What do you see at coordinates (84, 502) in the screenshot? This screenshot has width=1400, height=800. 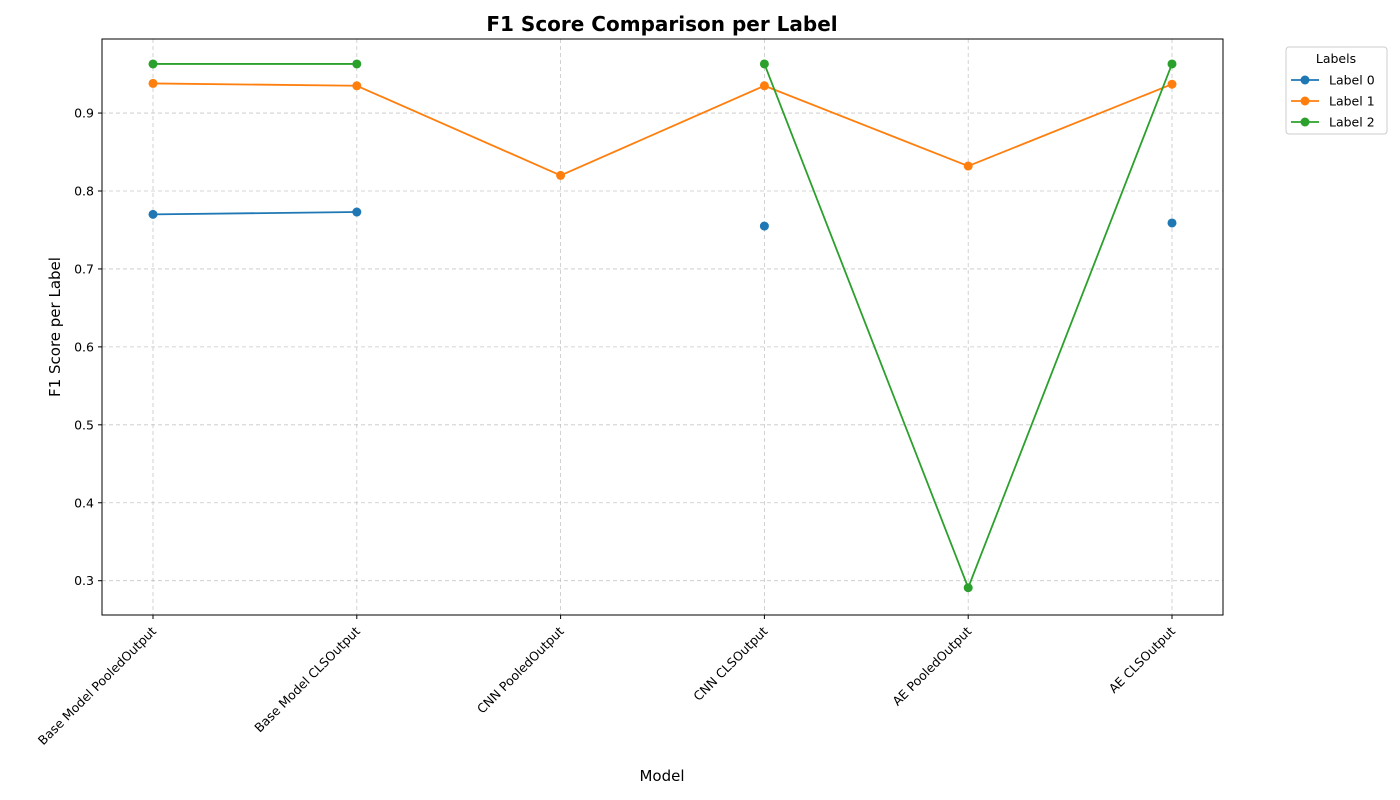 I see `y-tick-label: 0.4` at bounding box center [84, 502].